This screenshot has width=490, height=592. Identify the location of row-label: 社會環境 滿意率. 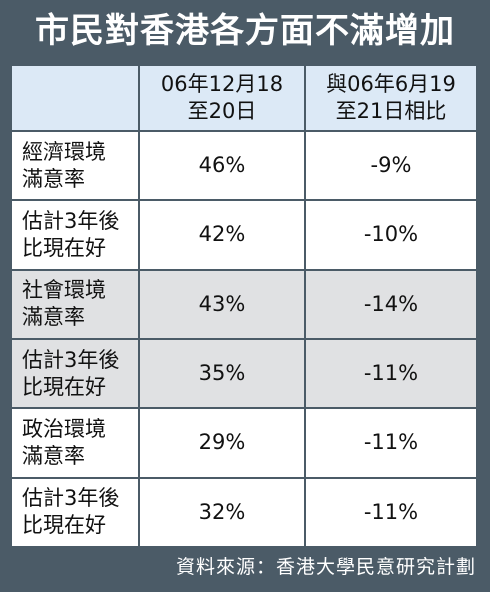
(75, 304).